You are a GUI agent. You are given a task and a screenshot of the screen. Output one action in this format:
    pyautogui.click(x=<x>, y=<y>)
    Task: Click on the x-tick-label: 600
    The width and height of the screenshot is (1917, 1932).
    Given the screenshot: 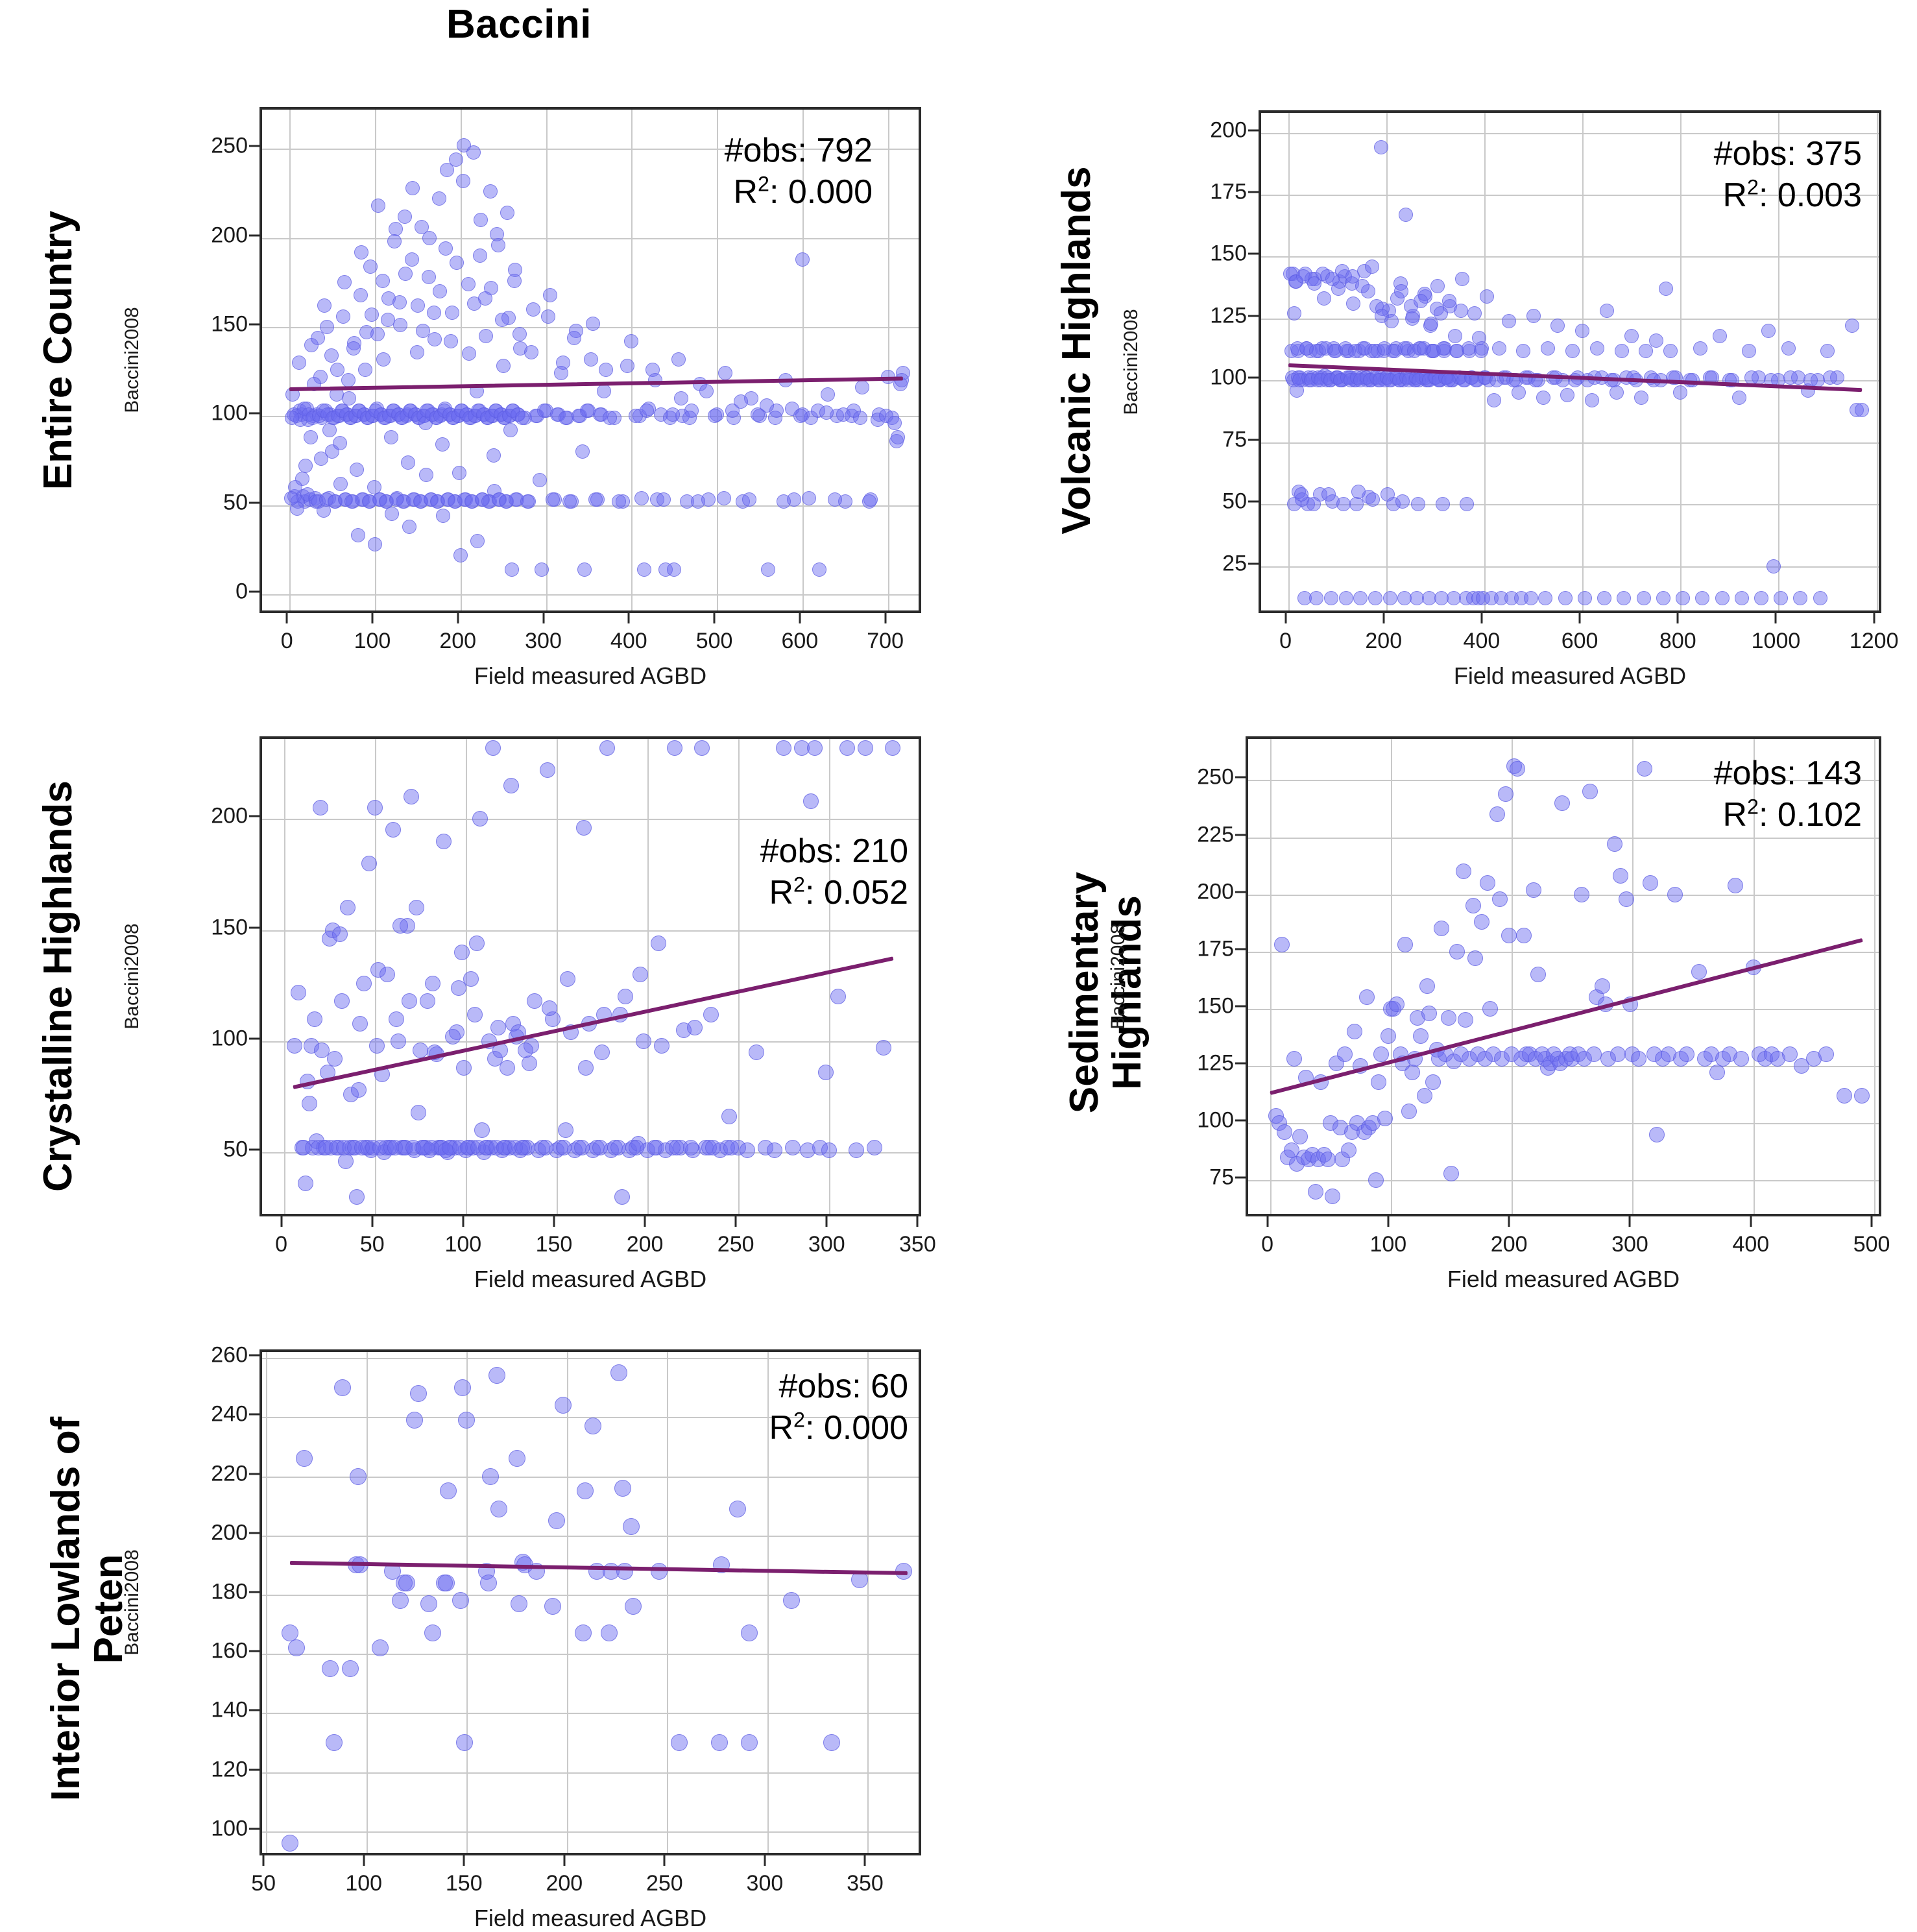 What is the action you would take?
    pyautogui.click(x=800, y=641)
    